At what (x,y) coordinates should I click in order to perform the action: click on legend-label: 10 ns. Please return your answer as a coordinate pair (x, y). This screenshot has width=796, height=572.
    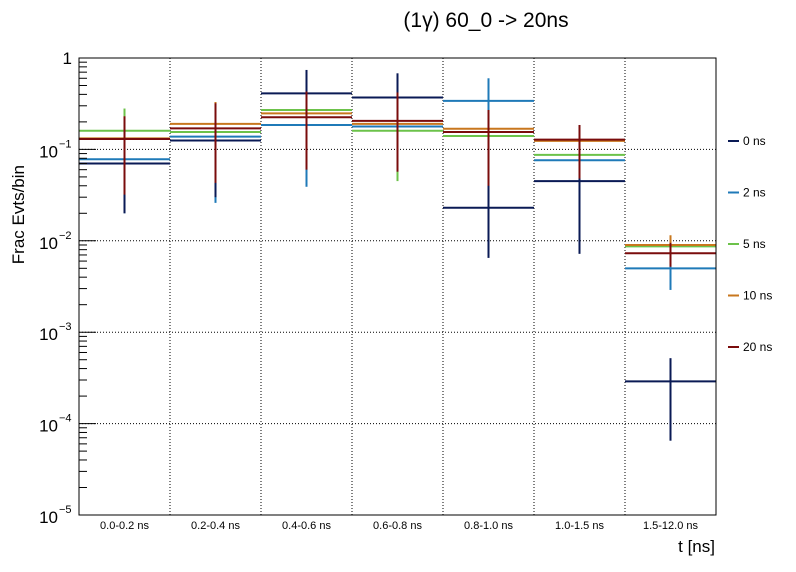
    Looking at the image, I should click on (757, 296).